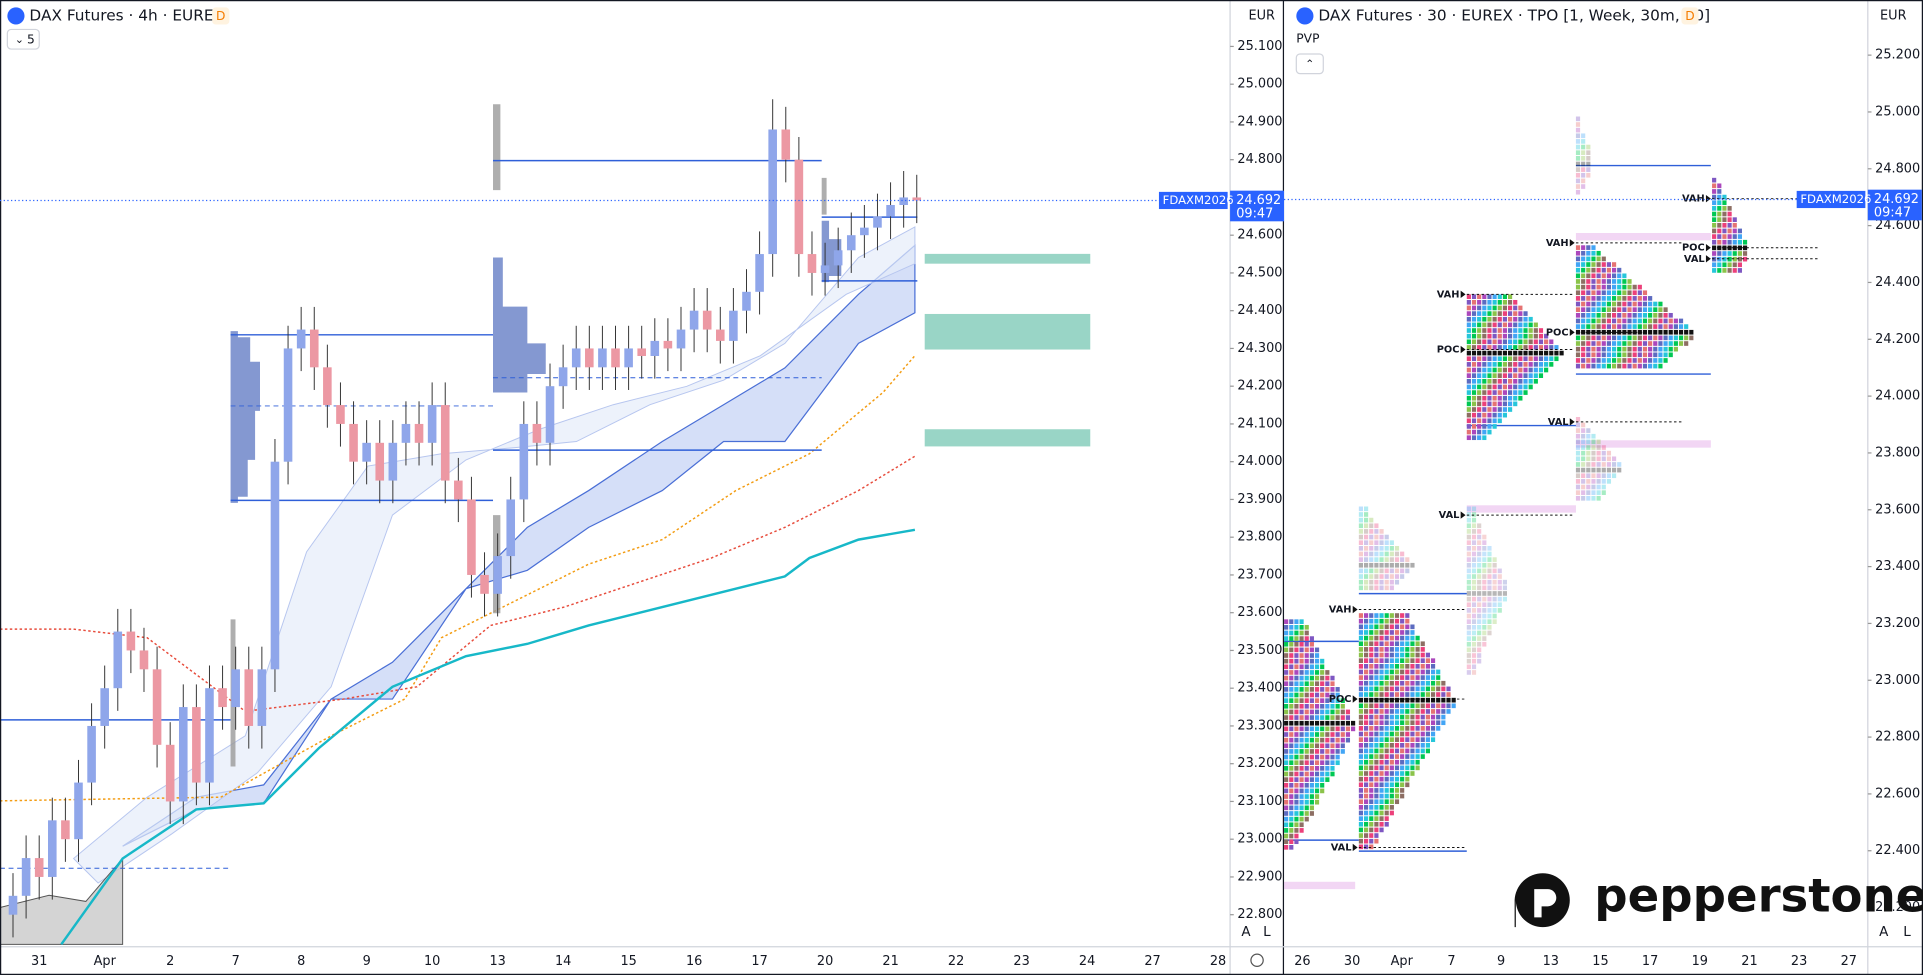 The image size is (1923, 975). I want to click on y-tick-label: 23.100, so click(1259, 801).